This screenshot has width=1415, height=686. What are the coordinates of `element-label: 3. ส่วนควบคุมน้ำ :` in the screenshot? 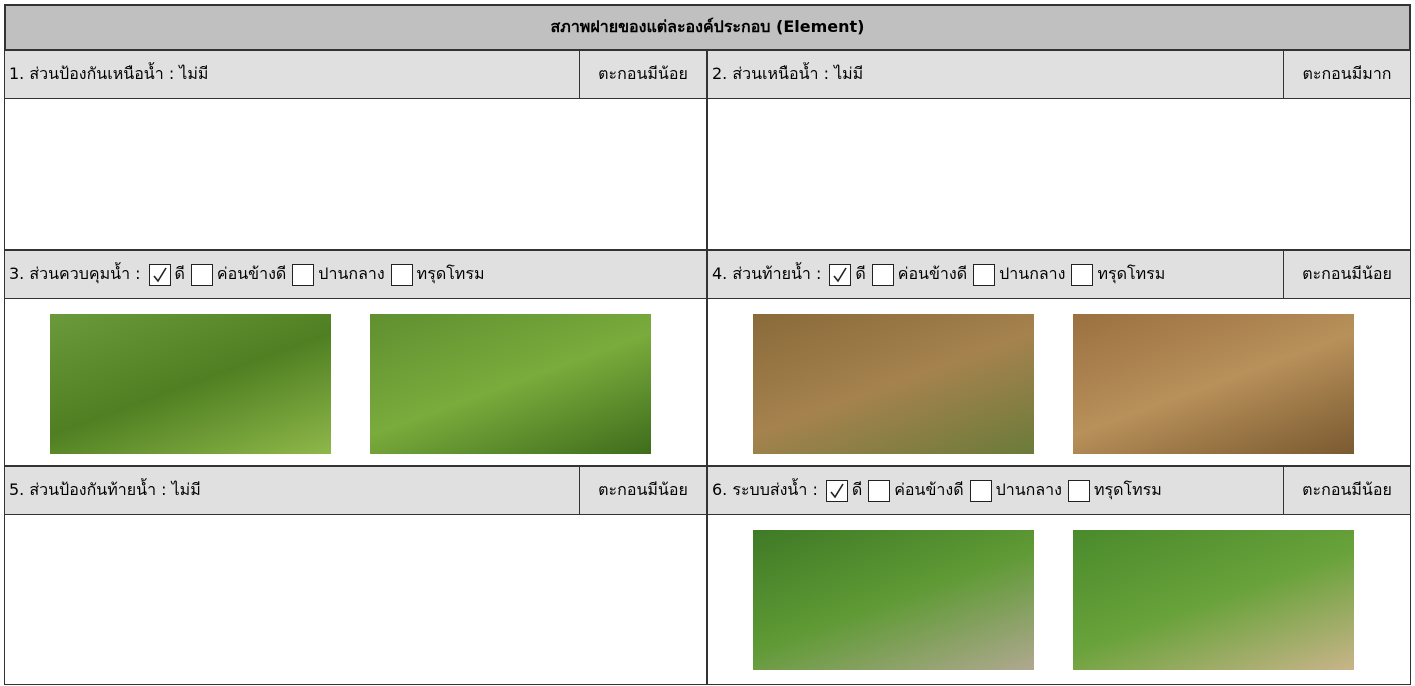 It's located at (75, 273).